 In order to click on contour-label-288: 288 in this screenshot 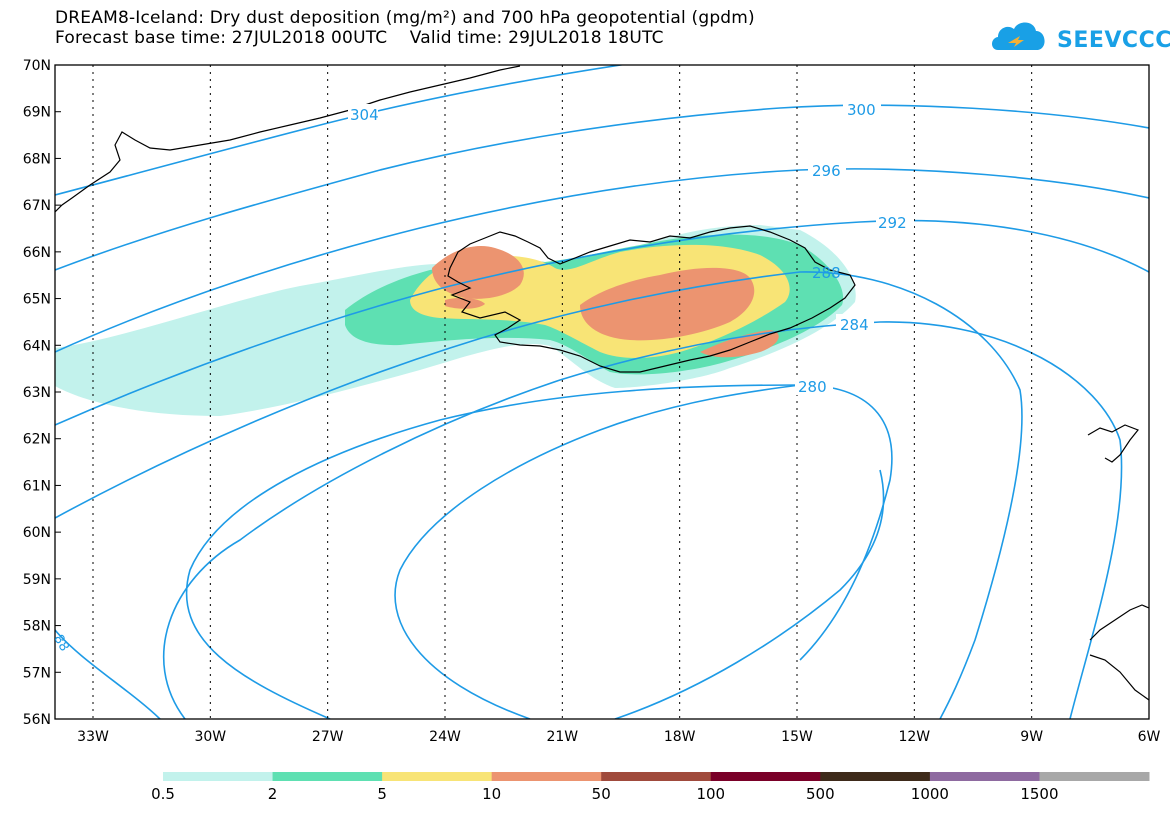, I will do `click(826, 273)`.